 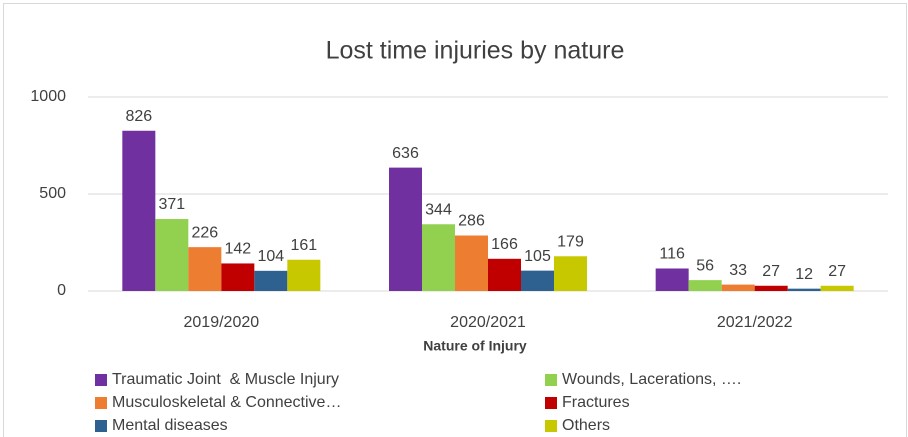 What do you see at coordinates (705, 265) in the screenshot?
I see `data-label: 56` at bounding box center [705, 265].